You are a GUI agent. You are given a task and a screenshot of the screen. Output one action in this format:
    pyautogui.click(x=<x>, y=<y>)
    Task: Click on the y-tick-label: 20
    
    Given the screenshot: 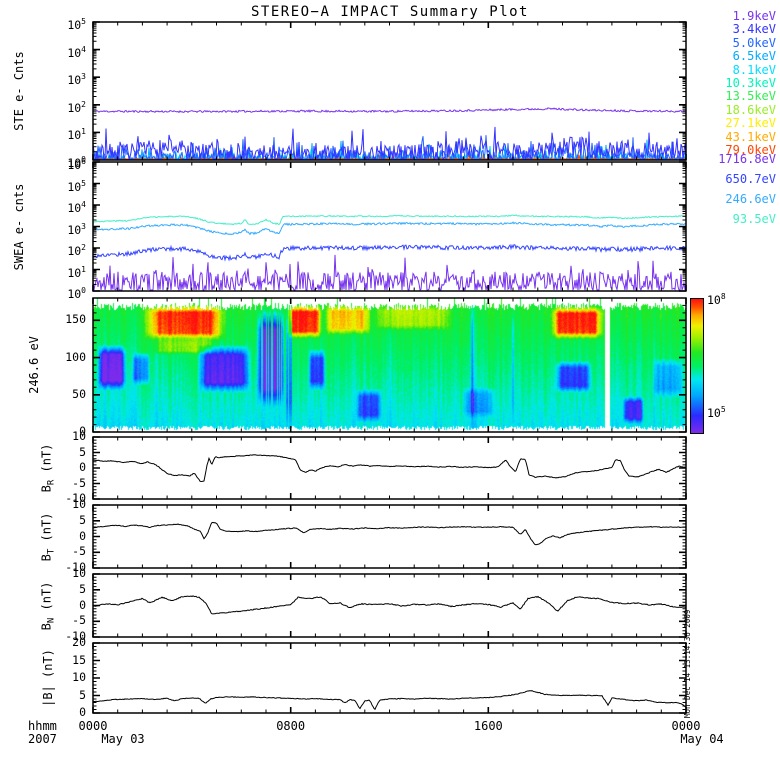 What is the action you would take?
    pyautogui.click(x=79, y=642)
    